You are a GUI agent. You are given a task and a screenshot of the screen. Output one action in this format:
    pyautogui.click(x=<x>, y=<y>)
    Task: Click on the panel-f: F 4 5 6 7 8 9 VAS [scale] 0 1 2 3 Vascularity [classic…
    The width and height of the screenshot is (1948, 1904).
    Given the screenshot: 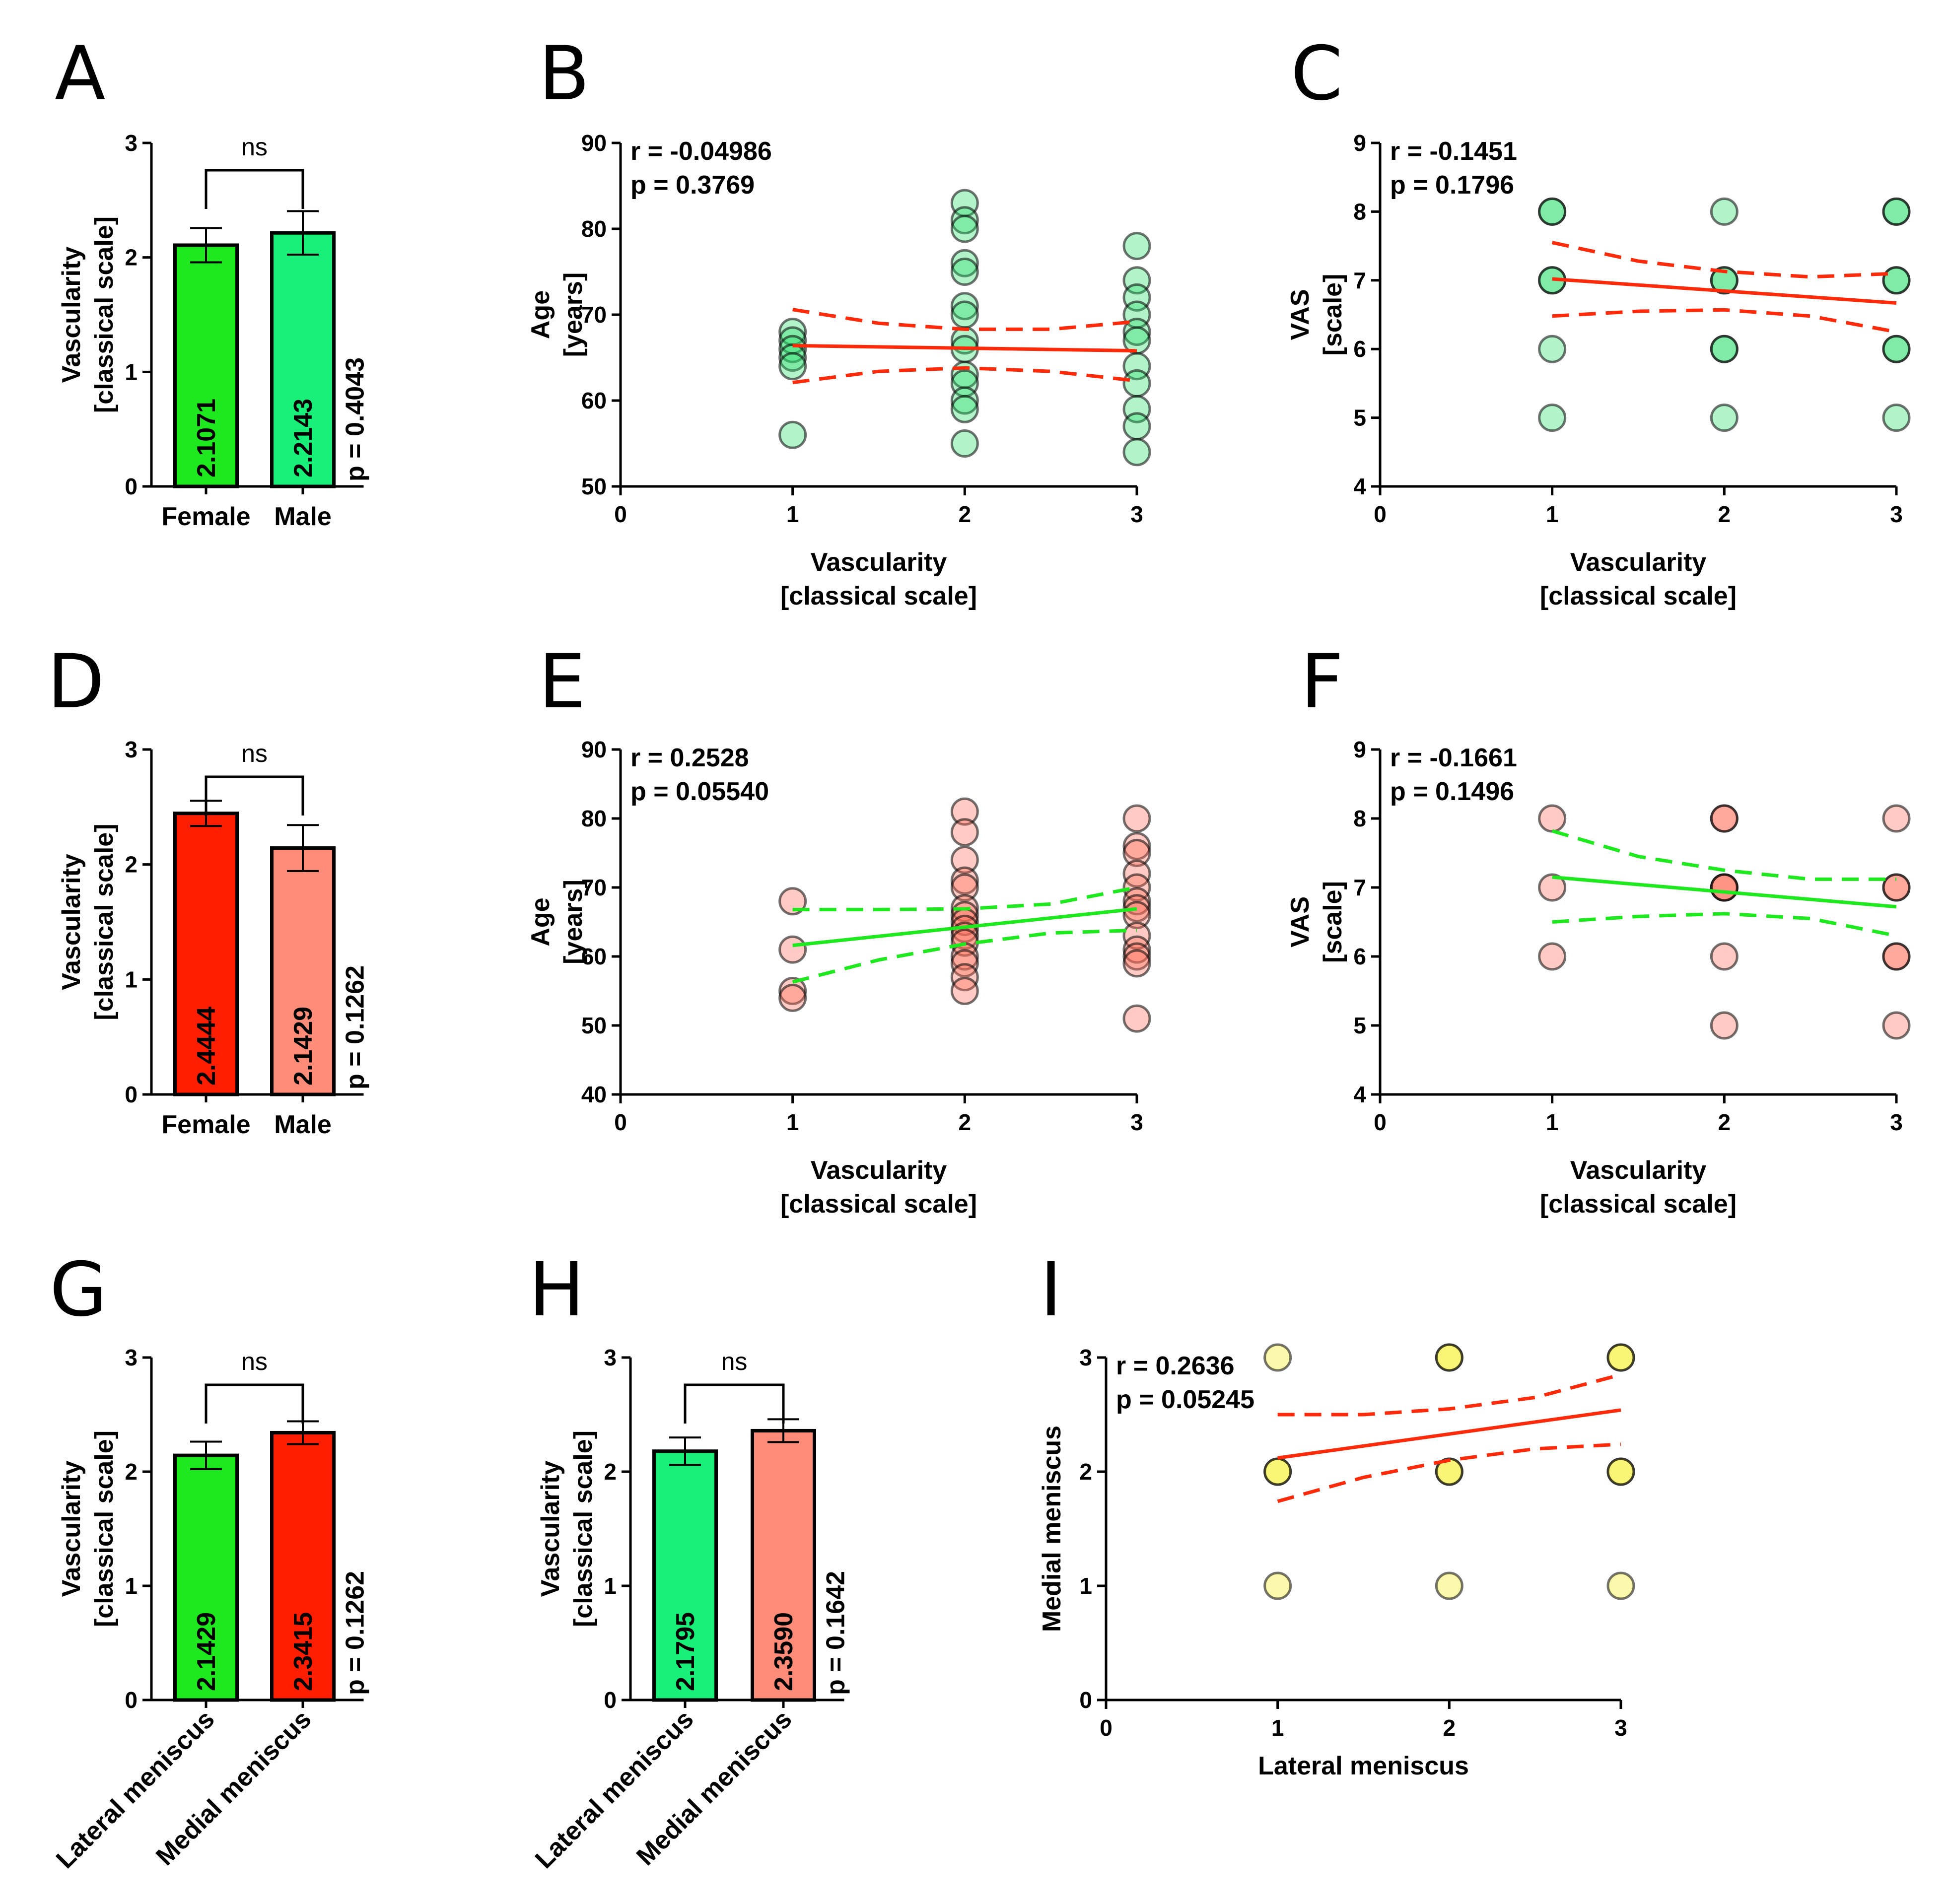 What is the action you would take?
    pyautogui.click(x=1599, y=929)
    